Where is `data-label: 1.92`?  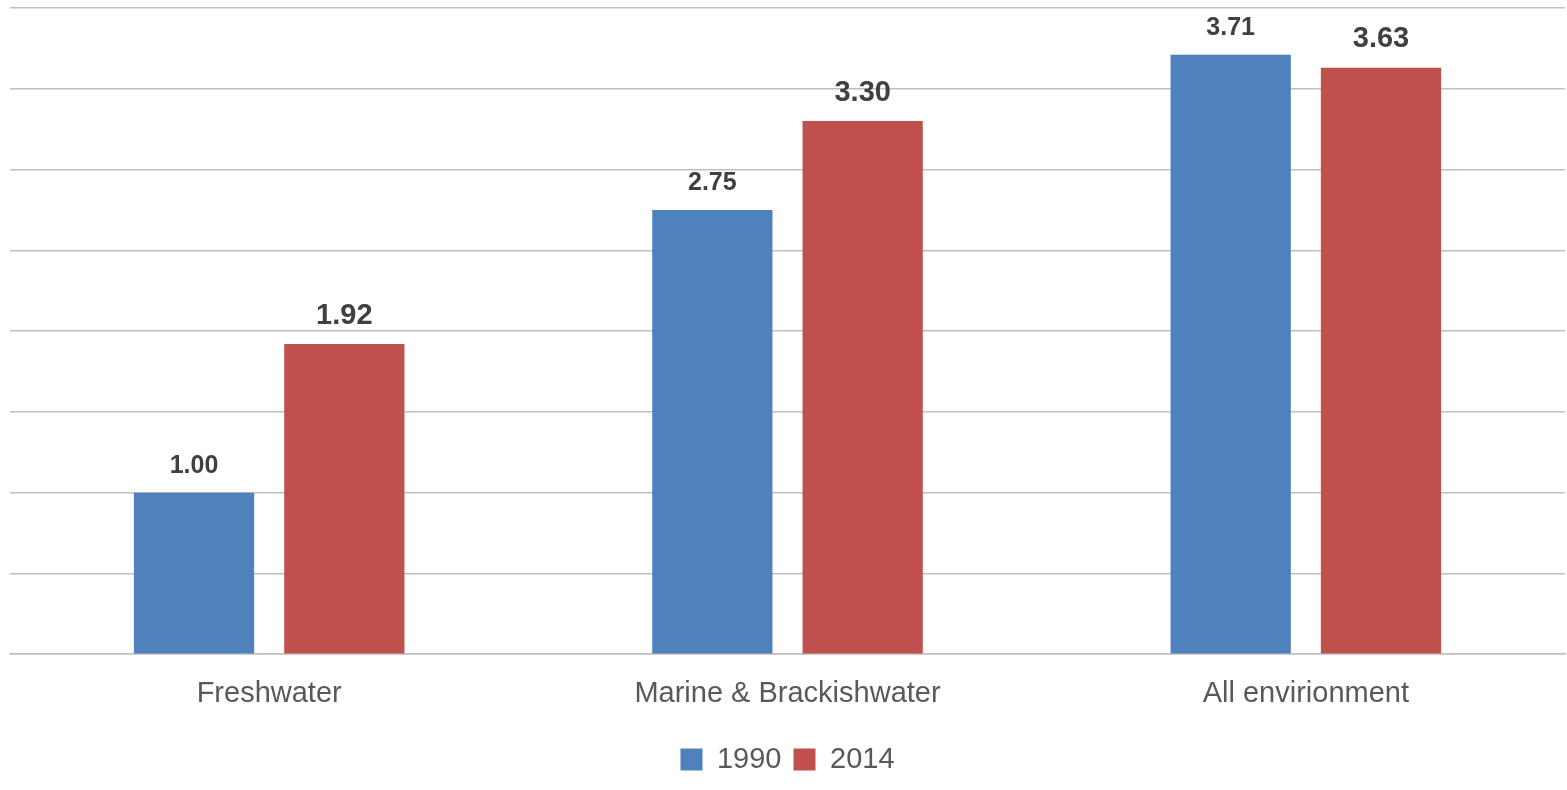
data-label: 1.92 is located at coordinates (344, 313).